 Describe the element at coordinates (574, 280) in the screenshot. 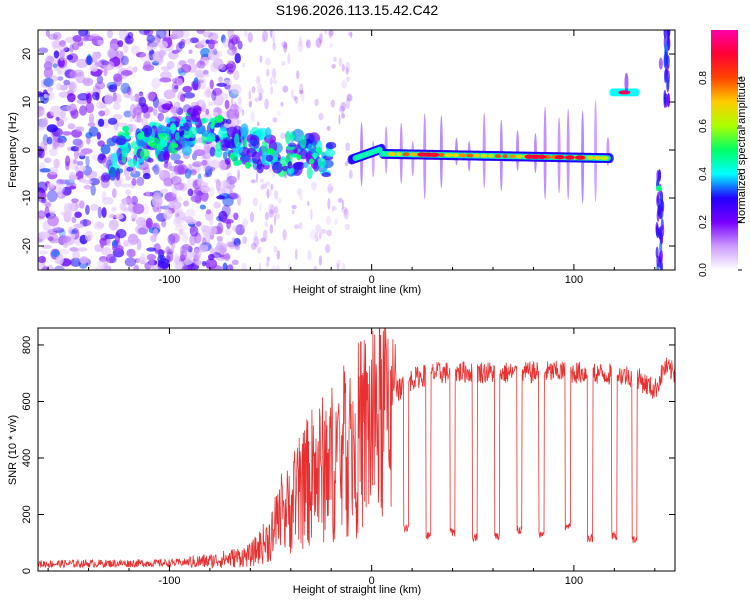

I see `spectrogram-x-tick-label: 100` at that location.